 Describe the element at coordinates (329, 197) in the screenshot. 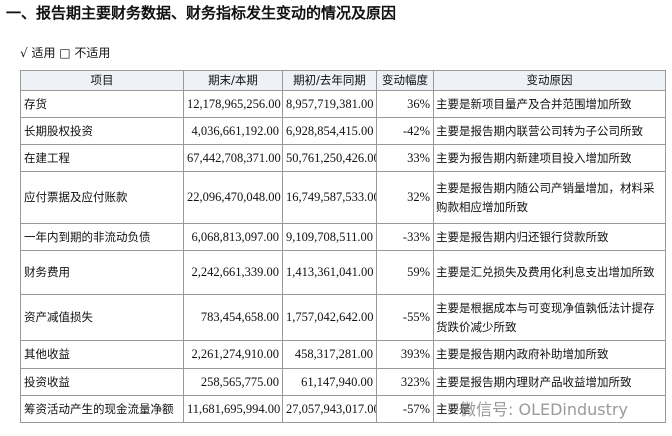

I see `table-cell: 16,749,587,533.00` at that location.